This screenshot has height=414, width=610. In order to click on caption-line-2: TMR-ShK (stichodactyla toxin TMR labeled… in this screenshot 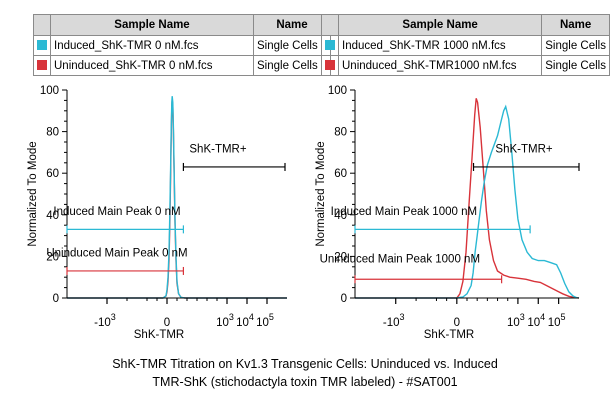, I will do `click(305, 382)`.